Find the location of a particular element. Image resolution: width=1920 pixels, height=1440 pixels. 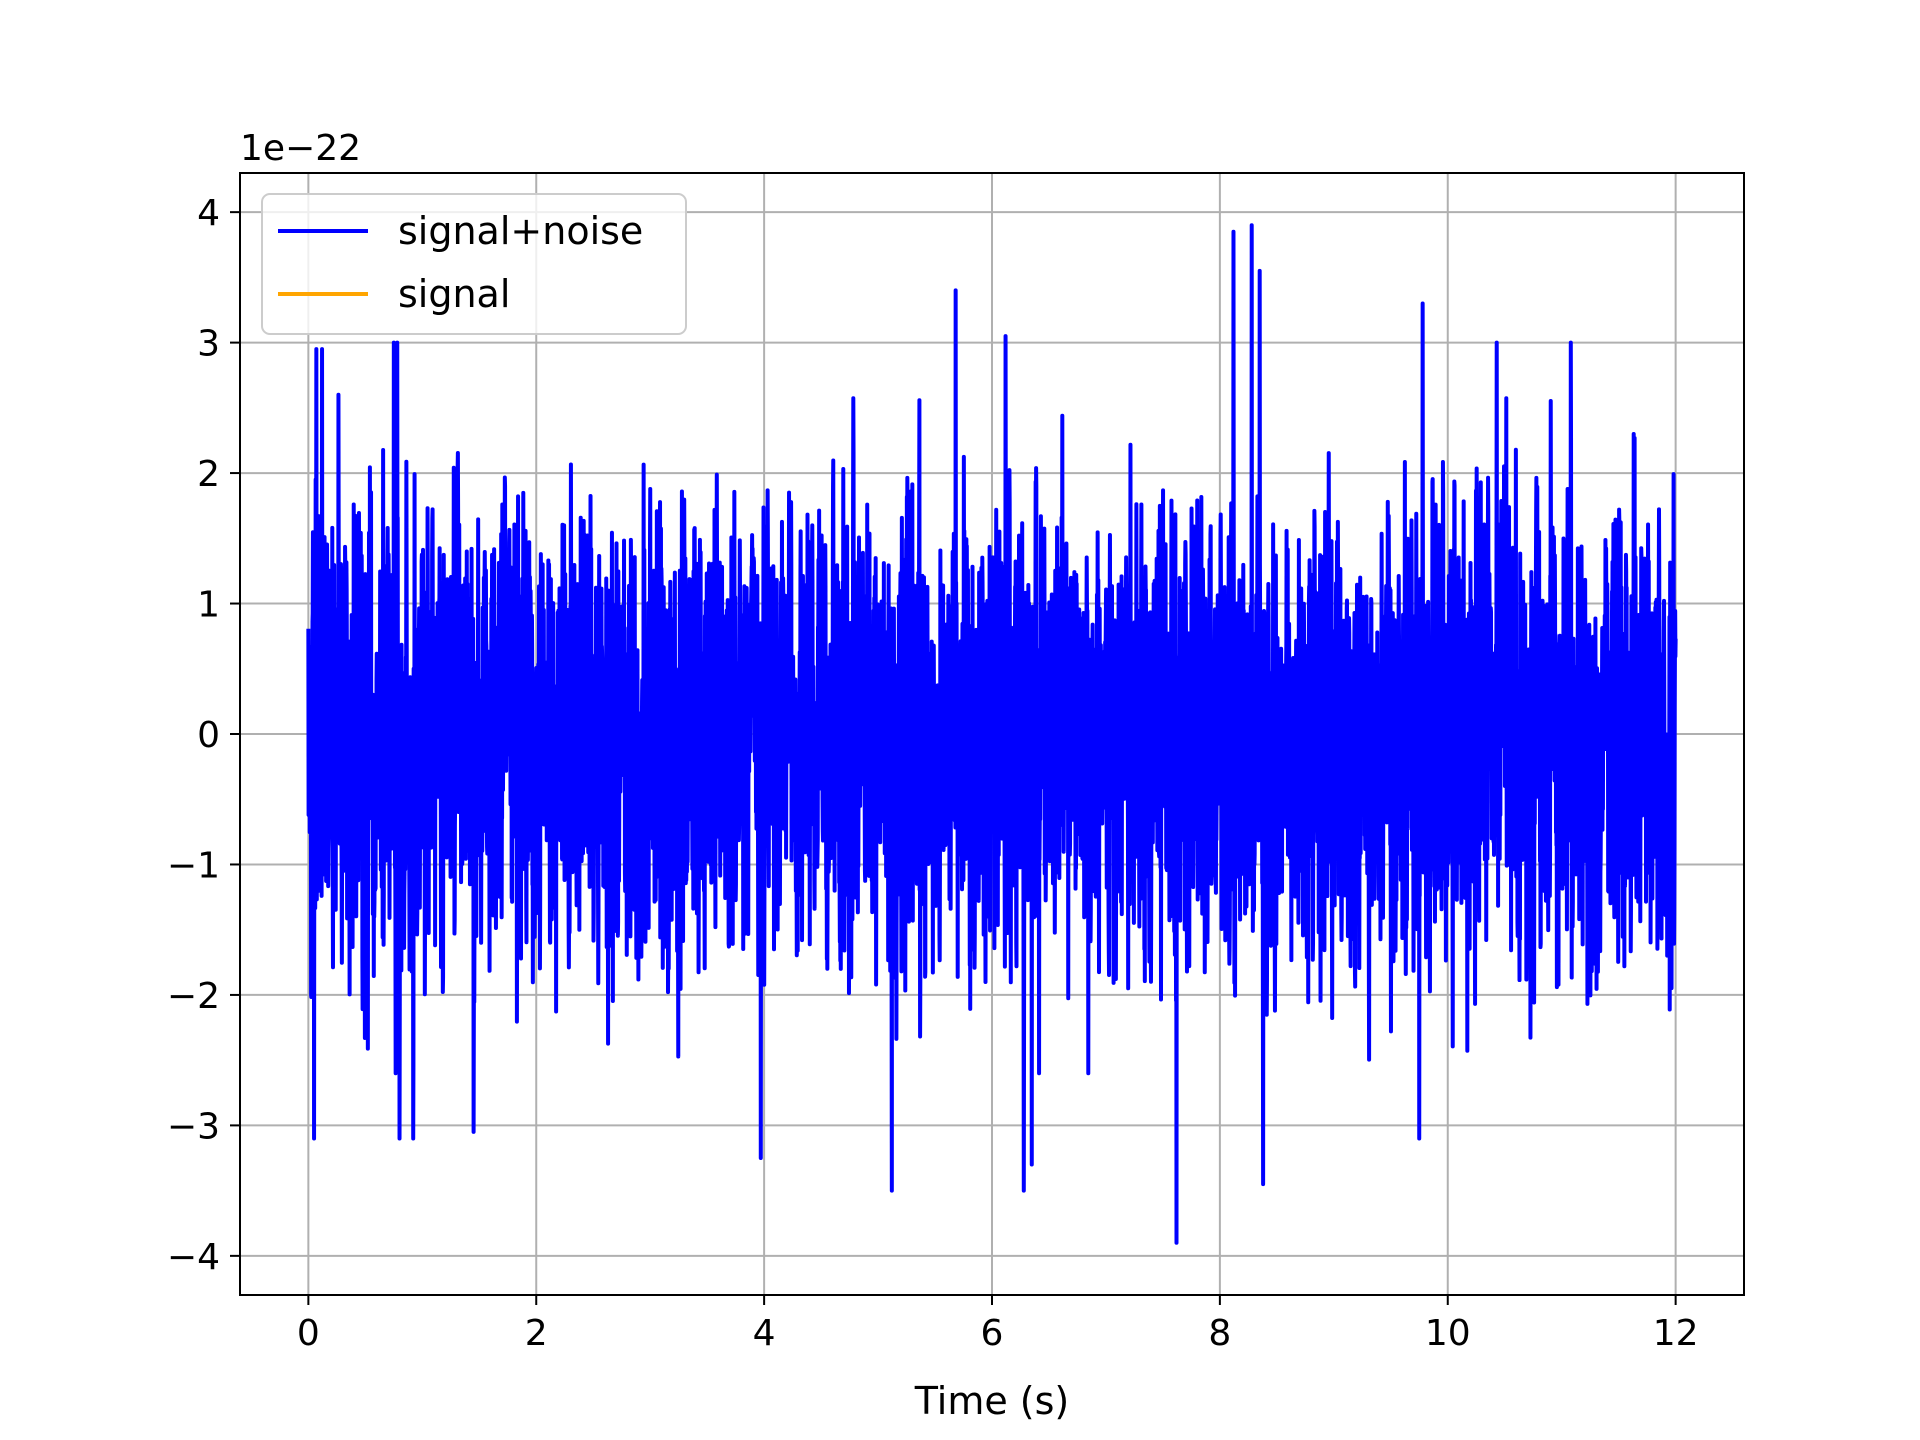

y-tick-label: 2 is located at coordinates (208, 474).